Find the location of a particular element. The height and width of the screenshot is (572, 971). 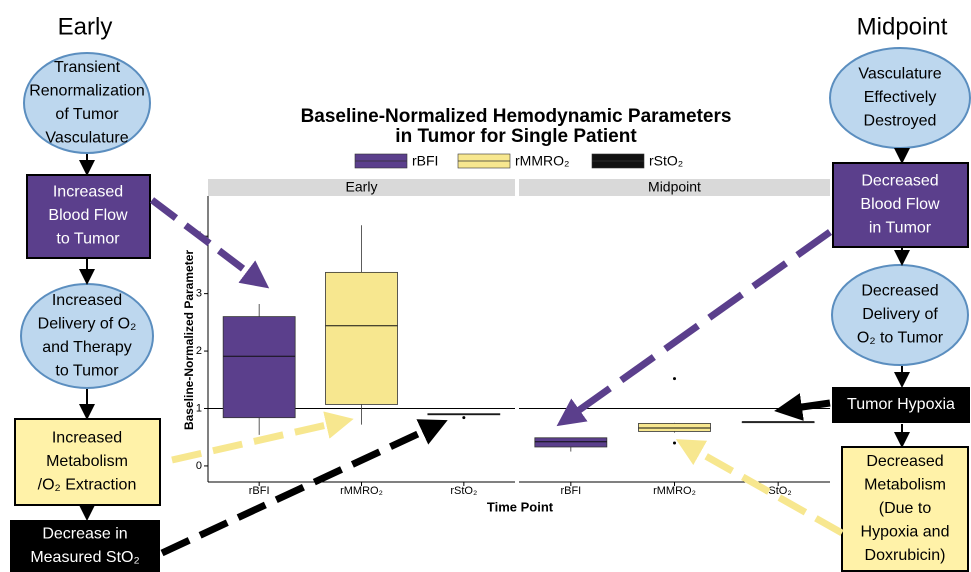

node-label: Doxrubicin) is located at coordinates (905, 555).